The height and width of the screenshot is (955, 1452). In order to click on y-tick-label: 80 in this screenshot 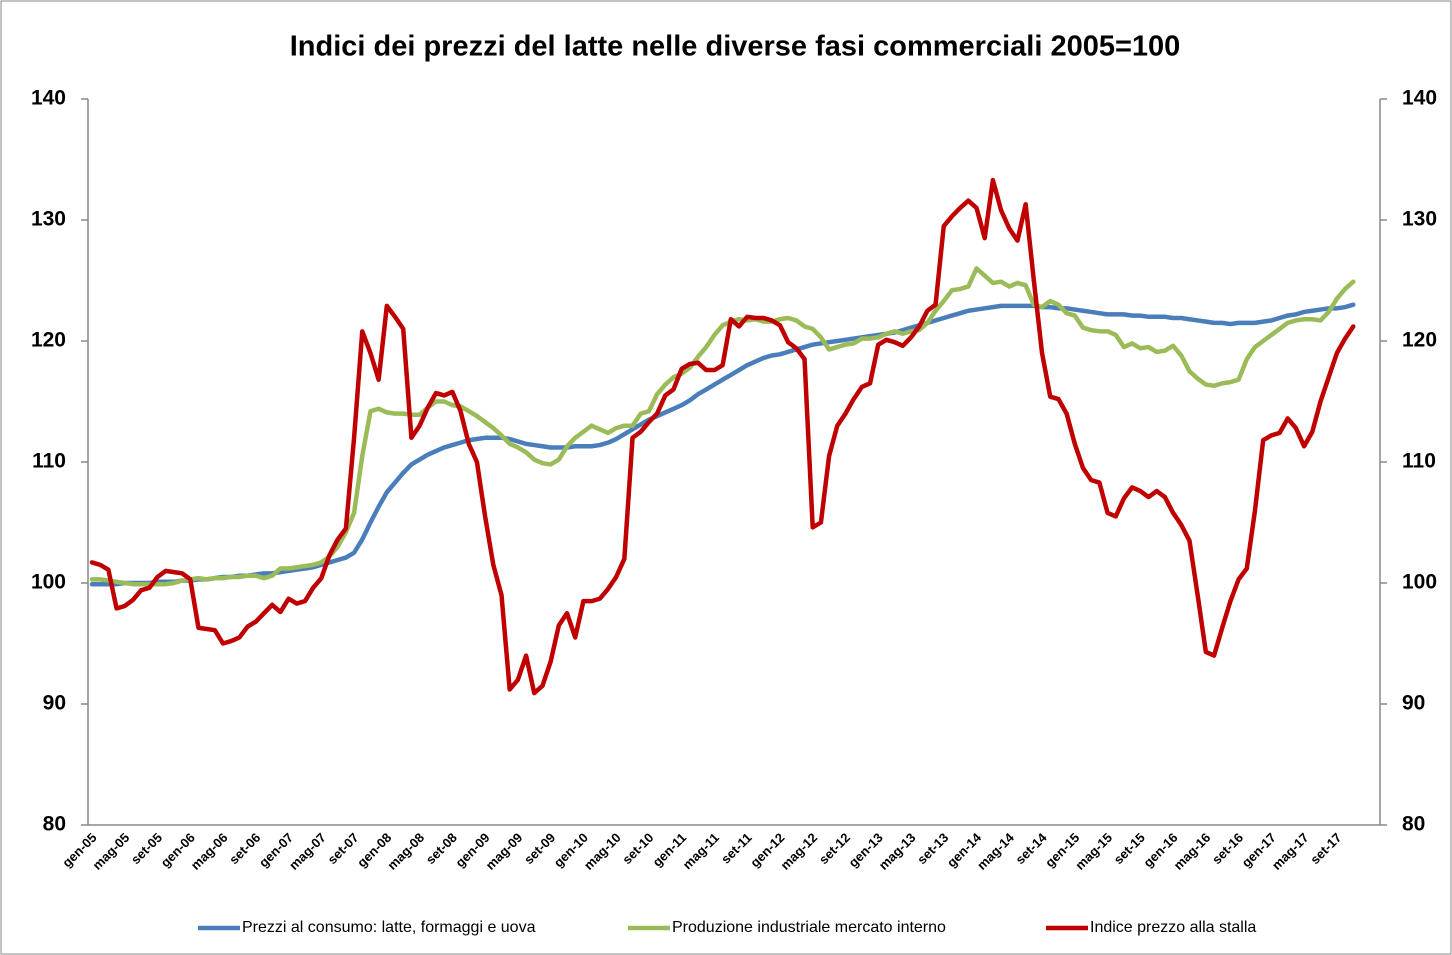, I will do `click(54, 824)`.